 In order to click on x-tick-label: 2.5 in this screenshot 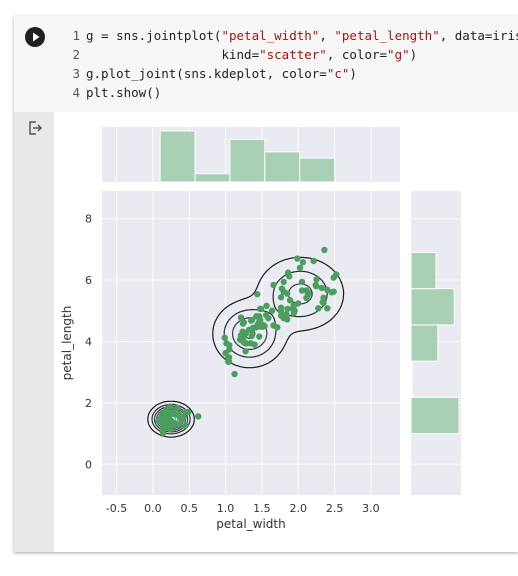, I will do `click(335, 508)`.